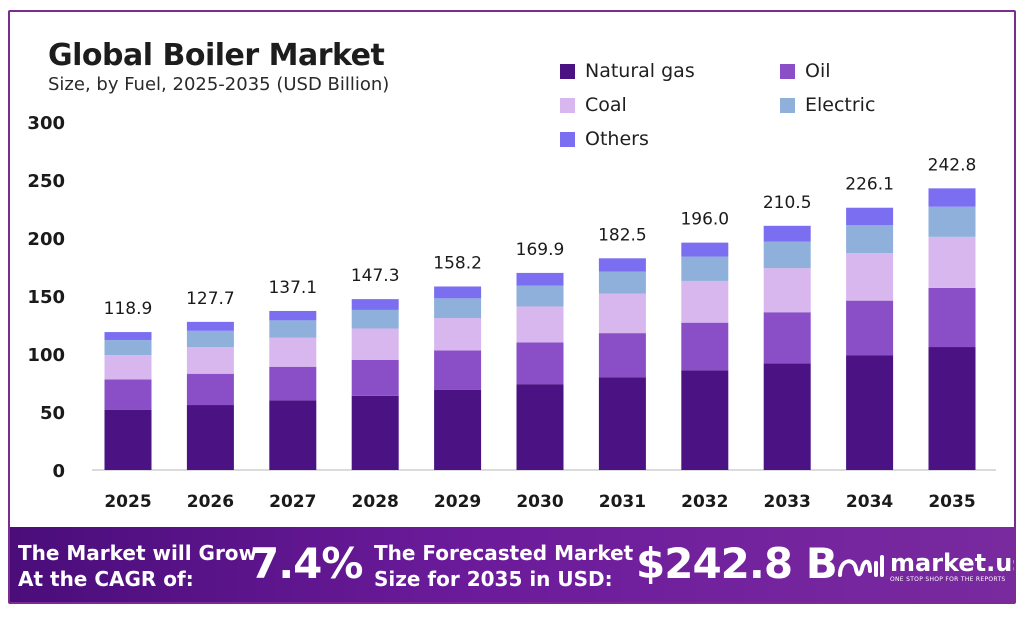  What do you see at coordinates (869, 502) in the screenshot?
I see `x-tick-label: 2034` at bounding box center [869, 502].